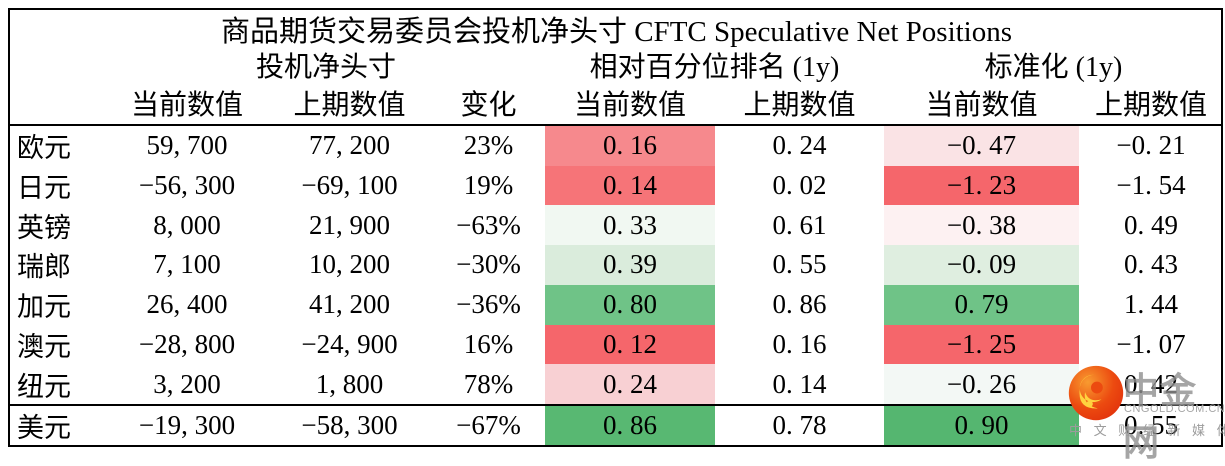 Image resolution: width=1225 pixels, height=466 pixels. Describe the element at coordinates (981, 225) in the screenshot. I see `cell-std-current-heat: −0. 38` at that location.